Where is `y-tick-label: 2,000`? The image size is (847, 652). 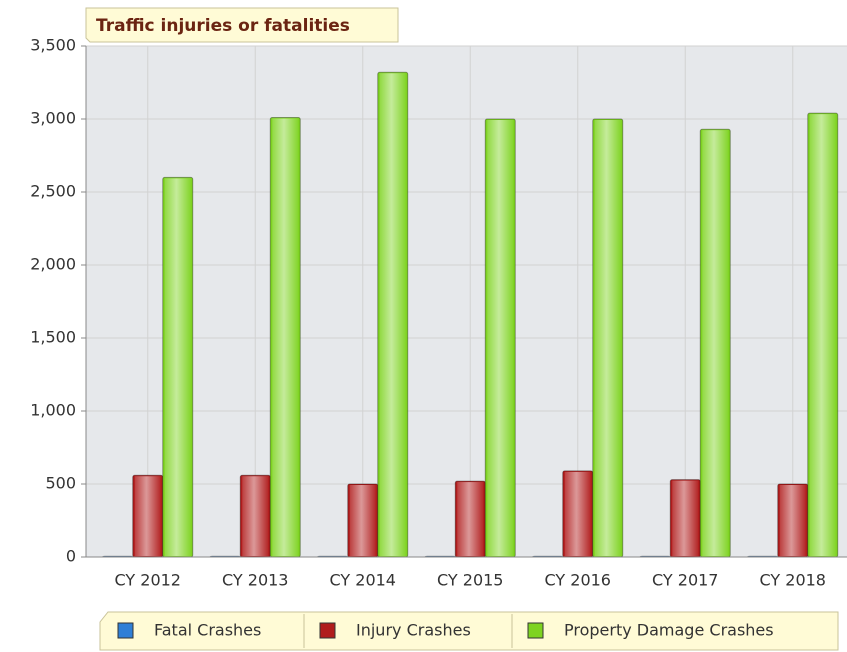
y-tick-label: 2,000 is located at coordinates (53, 264).